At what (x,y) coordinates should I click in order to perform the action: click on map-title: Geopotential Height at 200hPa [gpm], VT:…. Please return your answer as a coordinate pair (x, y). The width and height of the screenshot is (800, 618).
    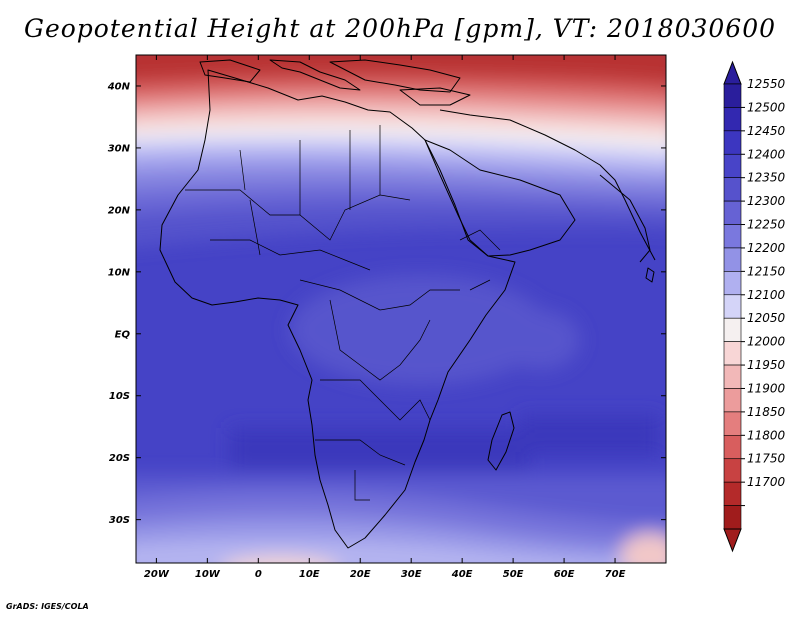
    Looking at the image, I should click on (400, 28).